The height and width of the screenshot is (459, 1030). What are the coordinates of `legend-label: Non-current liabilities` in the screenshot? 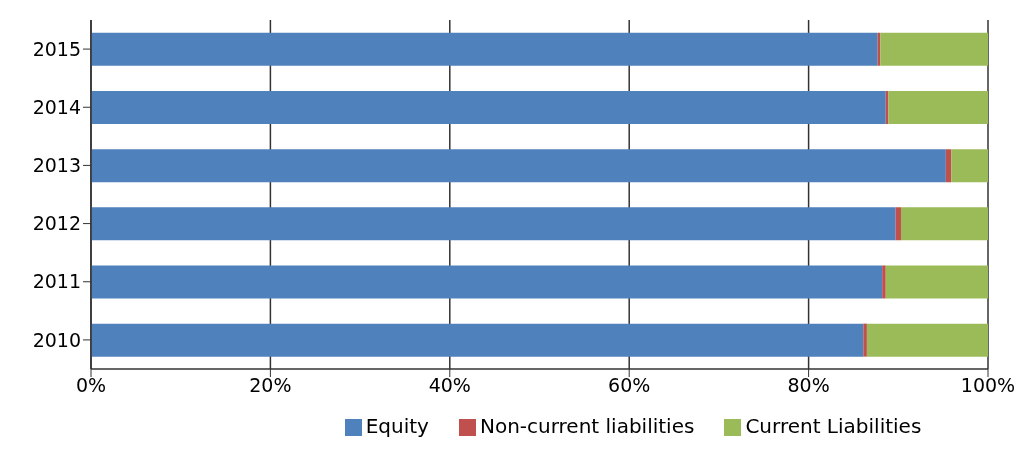 It's located at (587, 426).